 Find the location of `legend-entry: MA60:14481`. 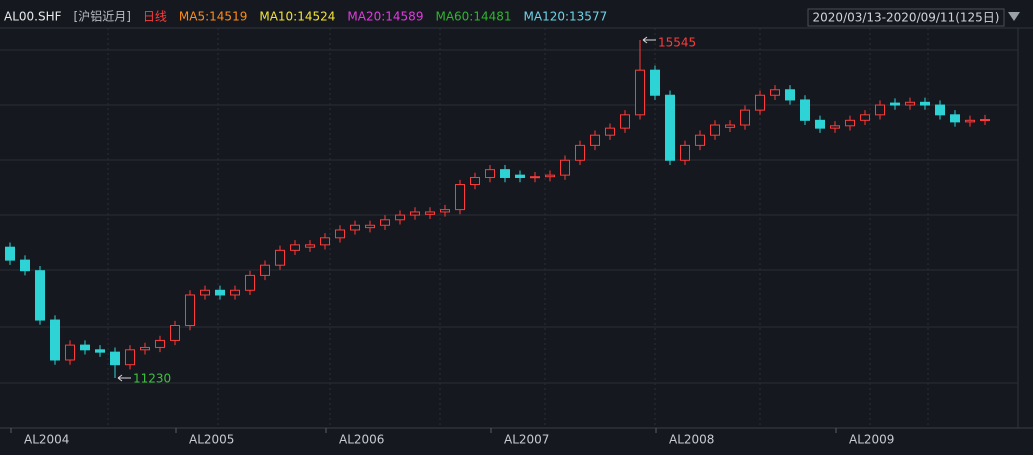

legend-entry: MA60:14481 is located at coordinates (473, 17).